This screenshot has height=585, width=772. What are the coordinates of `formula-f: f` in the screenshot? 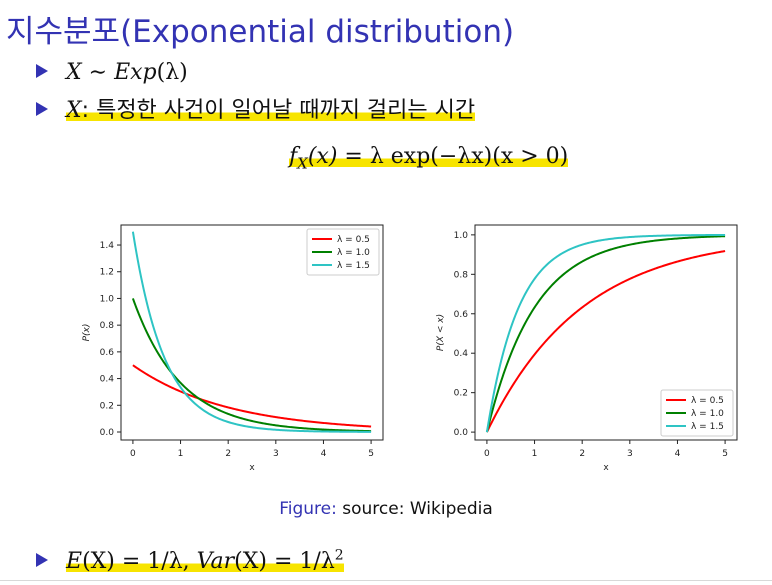 It's located at (293, 156).